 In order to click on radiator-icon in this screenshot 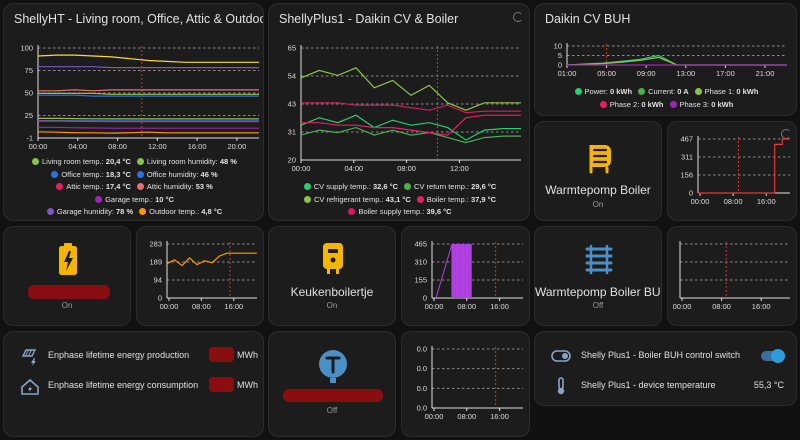, I will do `click(599, 259)`.